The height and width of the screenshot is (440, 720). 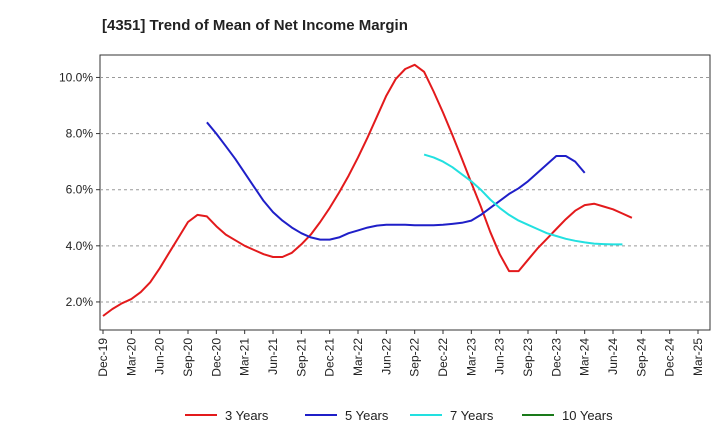 What do you see at coordinates (386, 356) in the screenshot?
I see `x-tick-label: Jun-22` at bounding box center [386, 356].